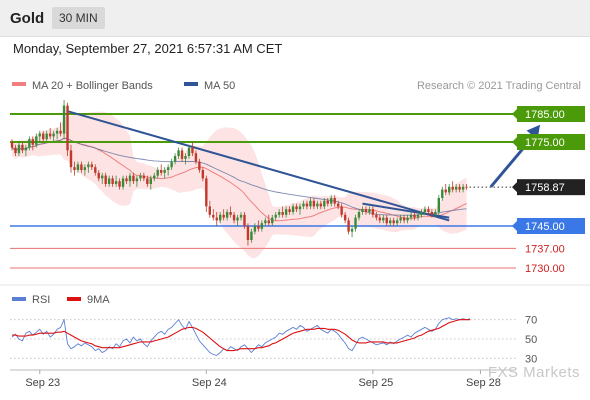  What do you see at coordinates (545, 115) in the screenshot?
I see `resistance-label: 1785.00` at bounding box center [545, 115].